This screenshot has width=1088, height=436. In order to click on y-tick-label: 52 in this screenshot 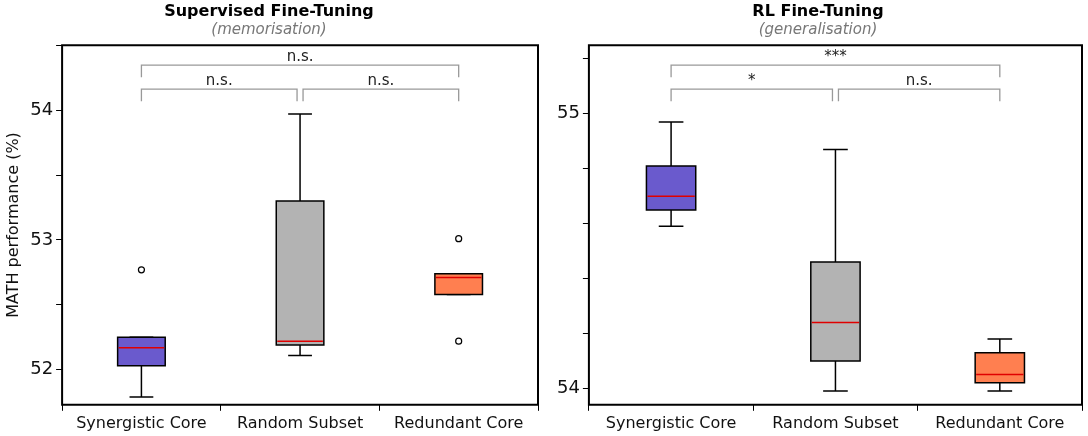, I will do `click(42, 368)`.